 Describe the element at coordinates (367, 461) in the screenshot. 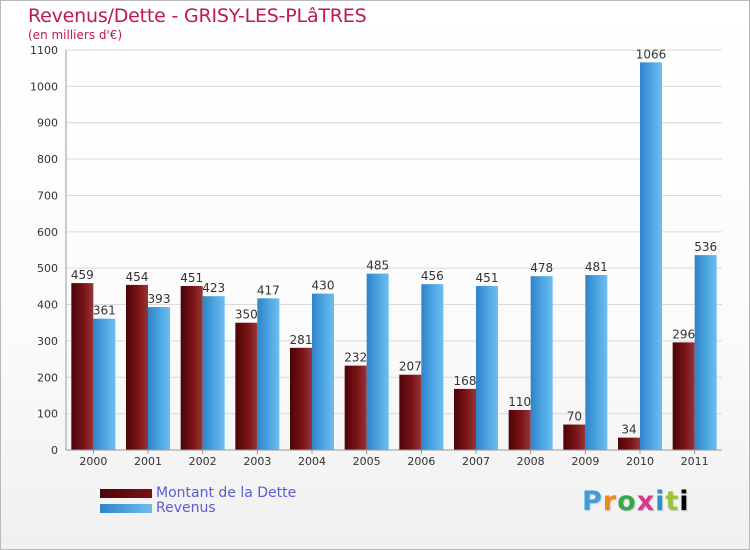

I see `x-tick-label: 2005` at that location.